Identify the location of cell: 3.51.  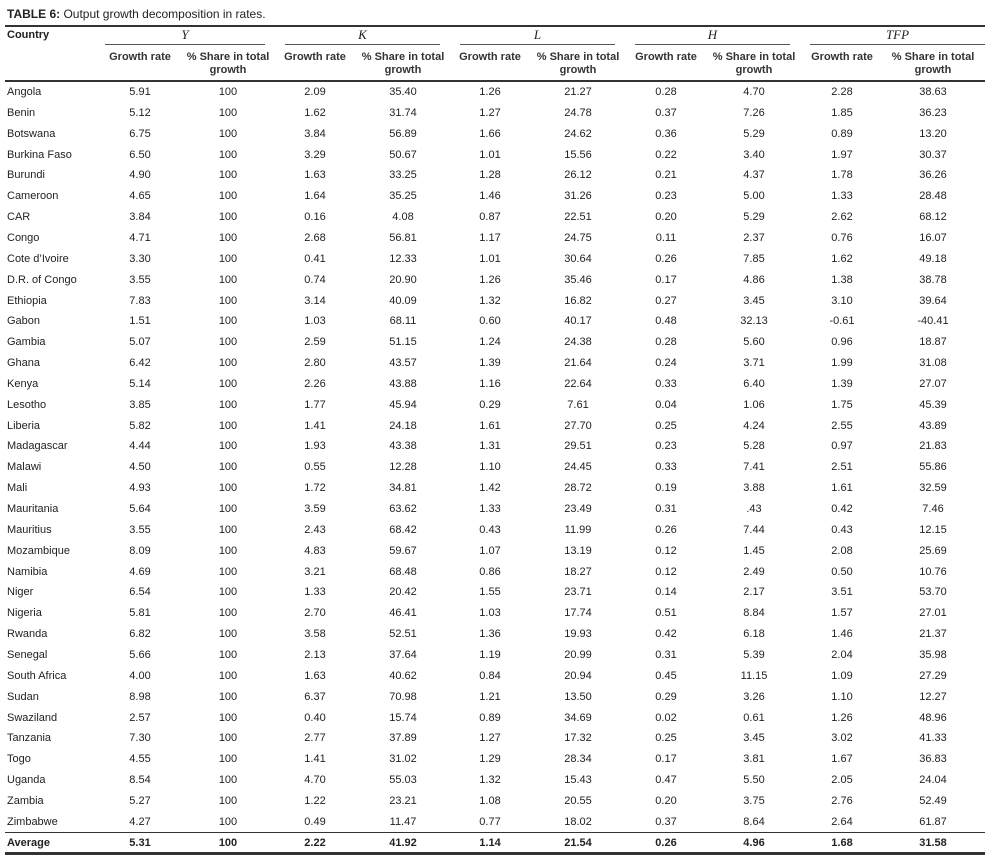
(842, 592).